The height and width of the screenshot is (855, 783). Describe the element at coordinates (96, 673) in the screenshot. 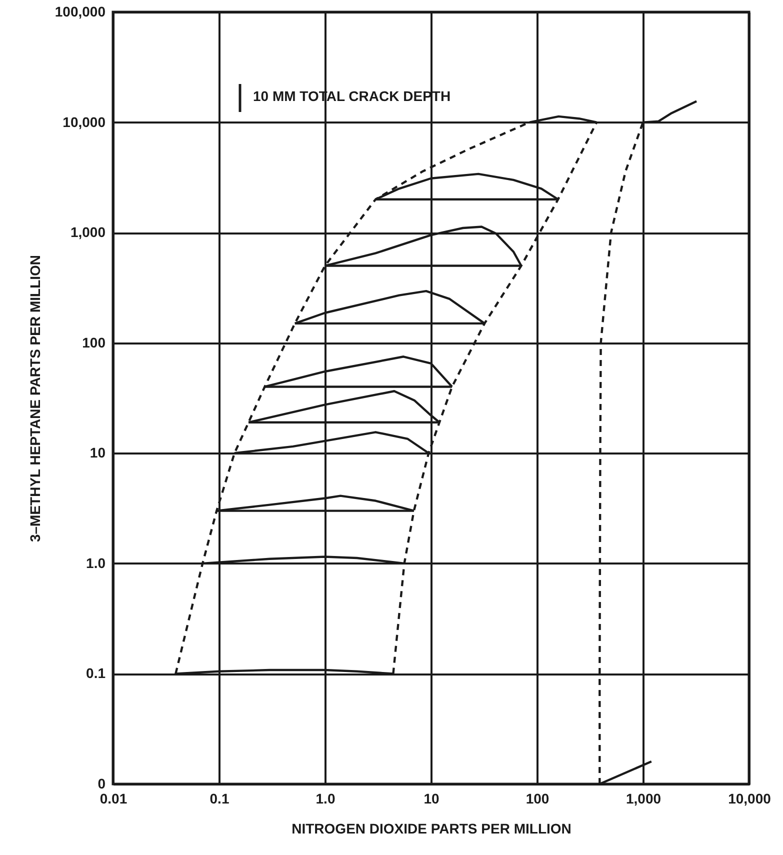

I see `y-tick-label: 0.1` at that location.